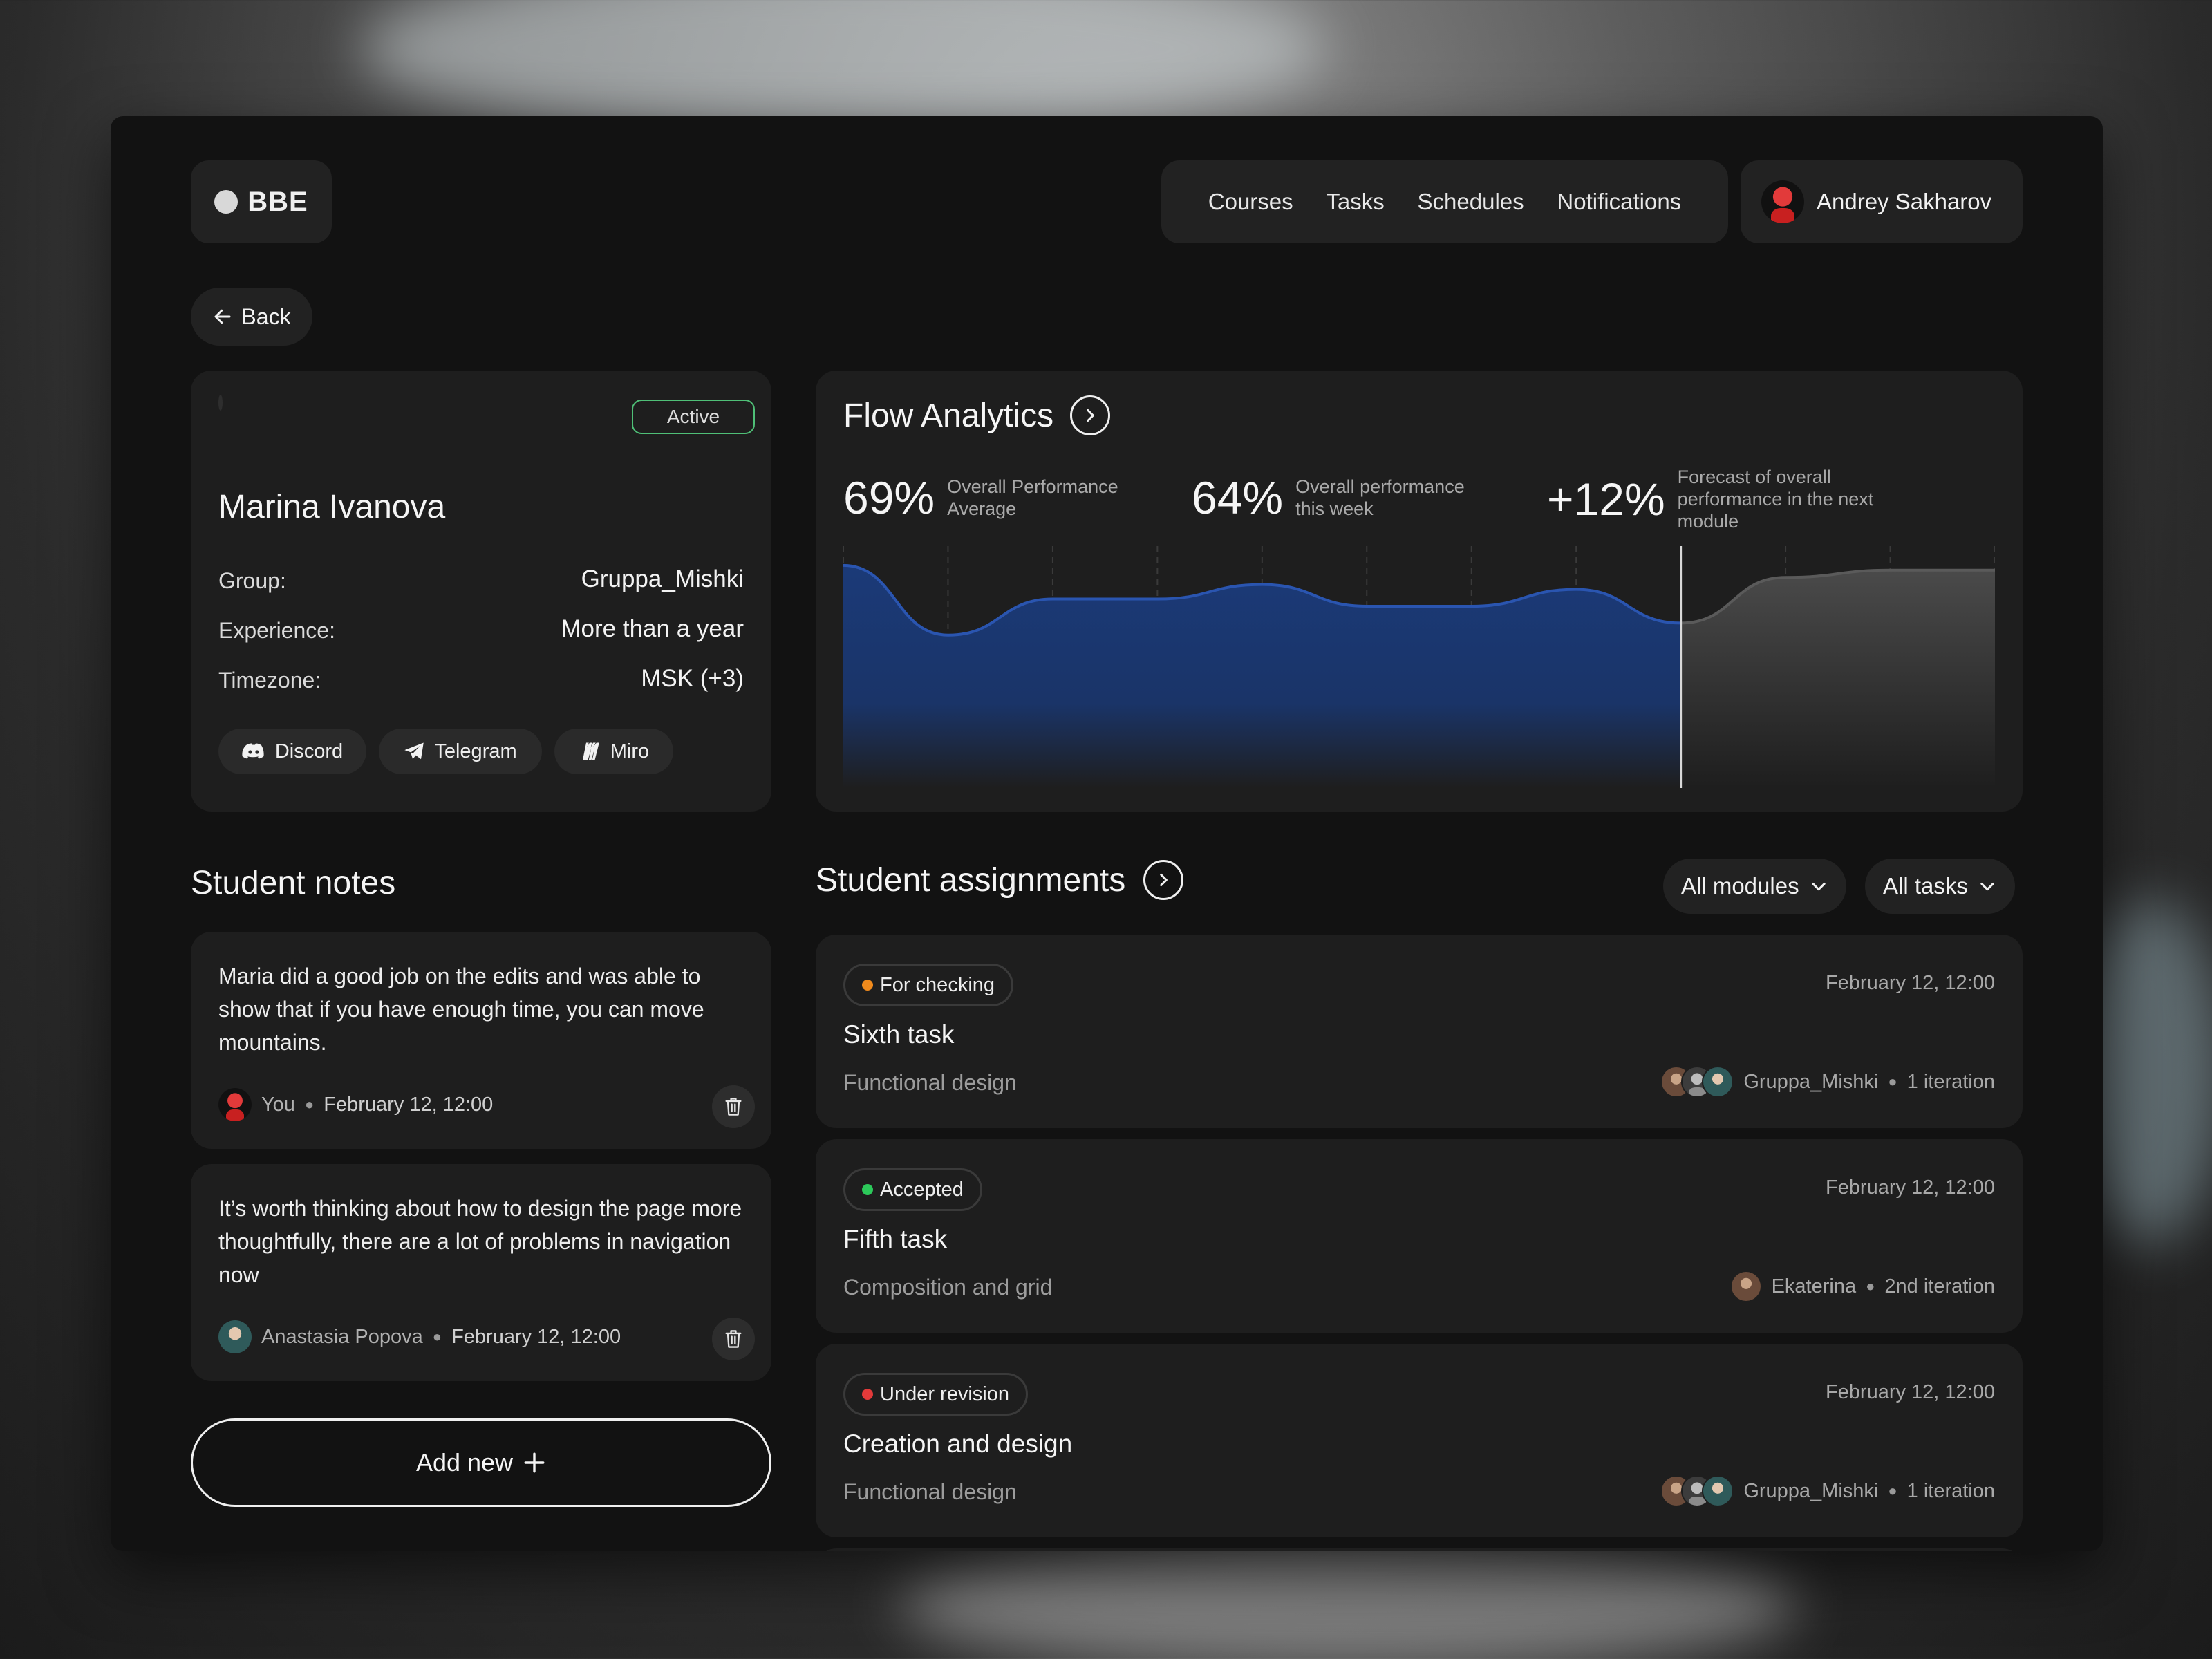 This screenshot has height=1659, width=2212. What do you see at coordinates (222, 316) in the screenshot?
I see `arrow-left-icon` at bounding box center [222, 316].